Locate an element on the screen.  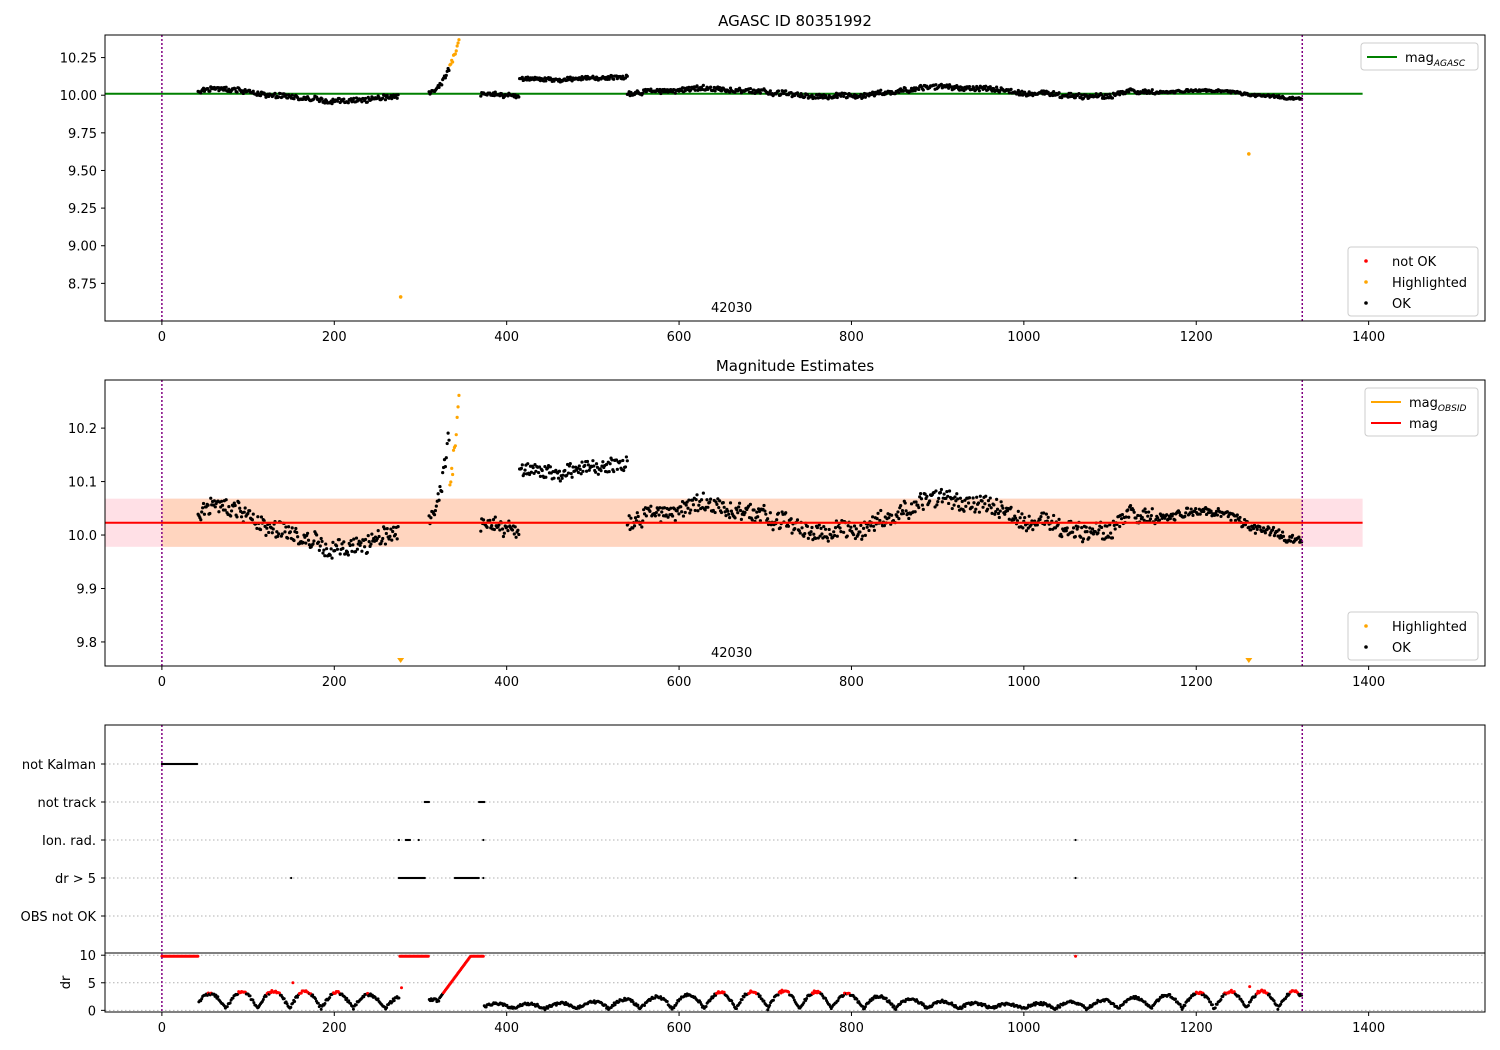
flag-point is located at coordinates (291, 878).